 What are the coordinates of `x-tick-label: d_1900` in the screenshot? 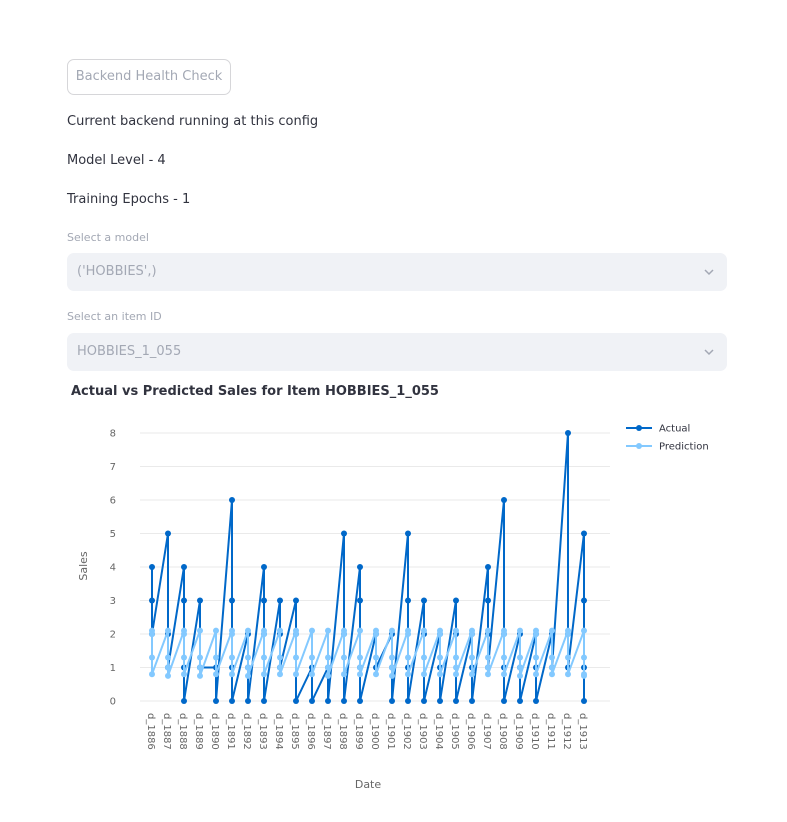 It's located at (374, 731).